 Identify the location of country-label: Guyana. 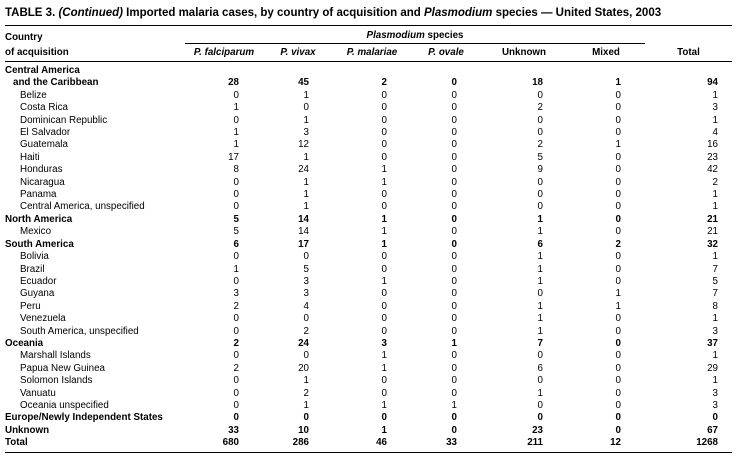
(37, 294).